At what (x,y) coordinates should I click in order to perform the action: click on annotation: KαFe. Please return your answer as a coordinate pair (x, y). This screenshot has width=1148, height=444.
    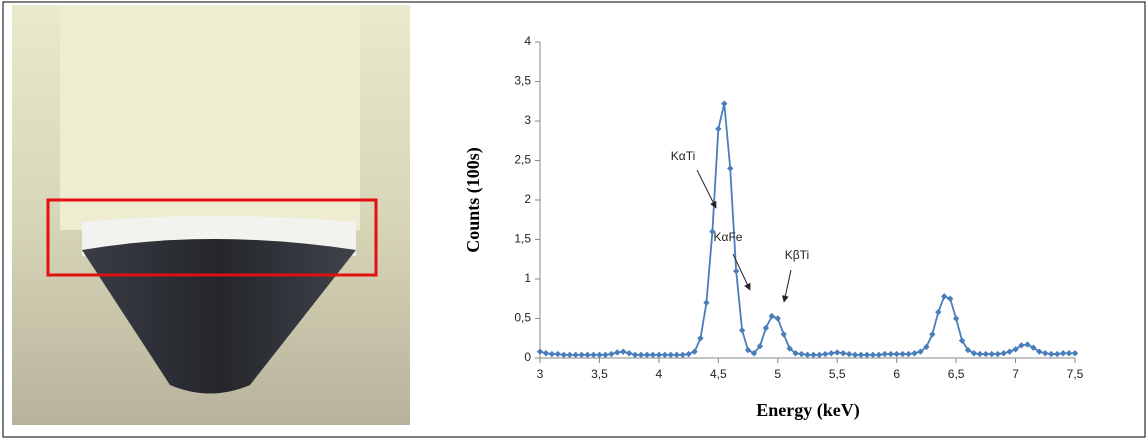
    Looking at the image, I should click on (728, 237).